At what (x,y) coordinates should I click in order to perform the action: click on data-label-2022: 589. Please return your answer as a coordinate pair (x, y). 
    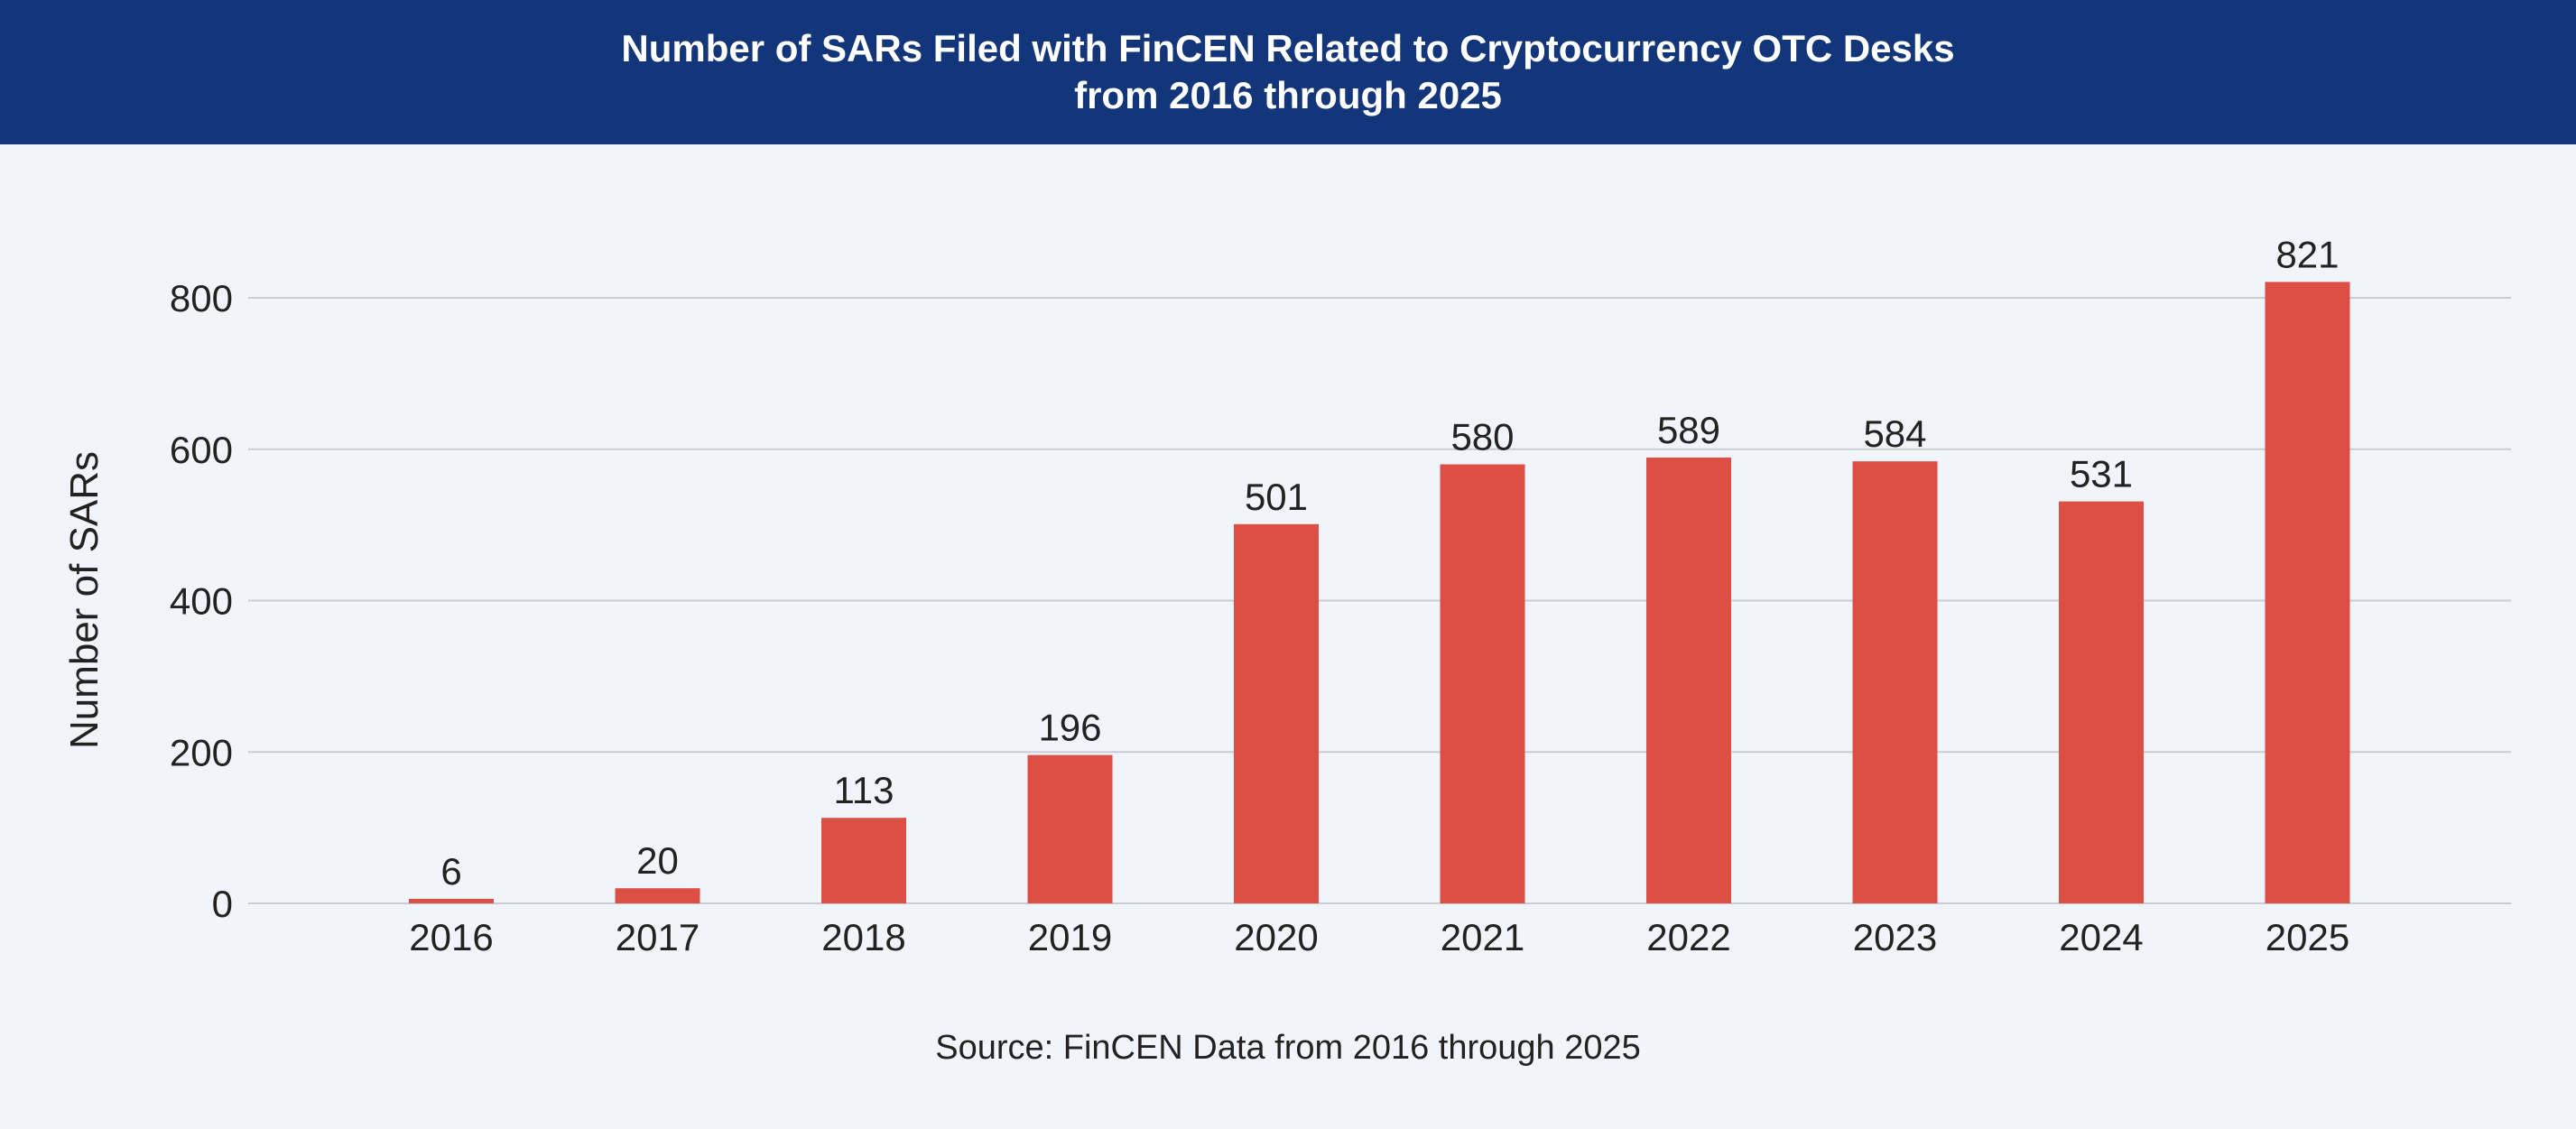
    Looking at the image, I should click on (1688, 430).